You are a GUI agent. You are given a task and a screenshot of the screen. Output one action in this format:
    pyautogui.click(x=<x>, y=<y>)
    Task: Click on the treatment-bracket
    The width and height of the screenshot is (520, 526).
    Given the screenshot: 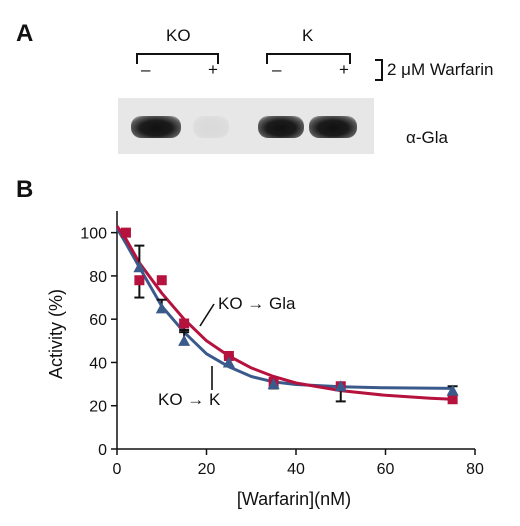 What is the action you would take?
    pyautogui.click(x=379, y=70)
    